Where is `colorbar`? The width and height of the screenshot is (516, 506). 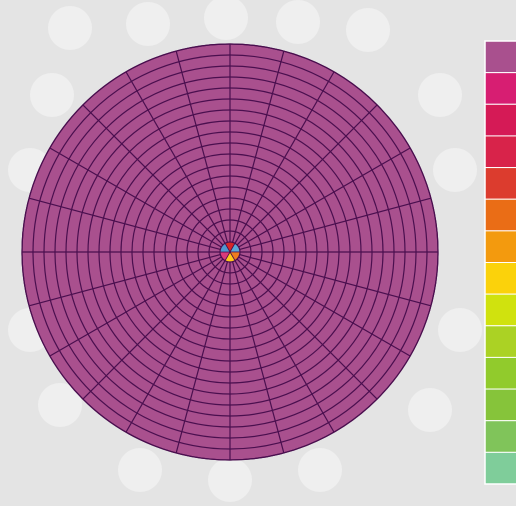 colorbar is located at coordinates (500, 262).